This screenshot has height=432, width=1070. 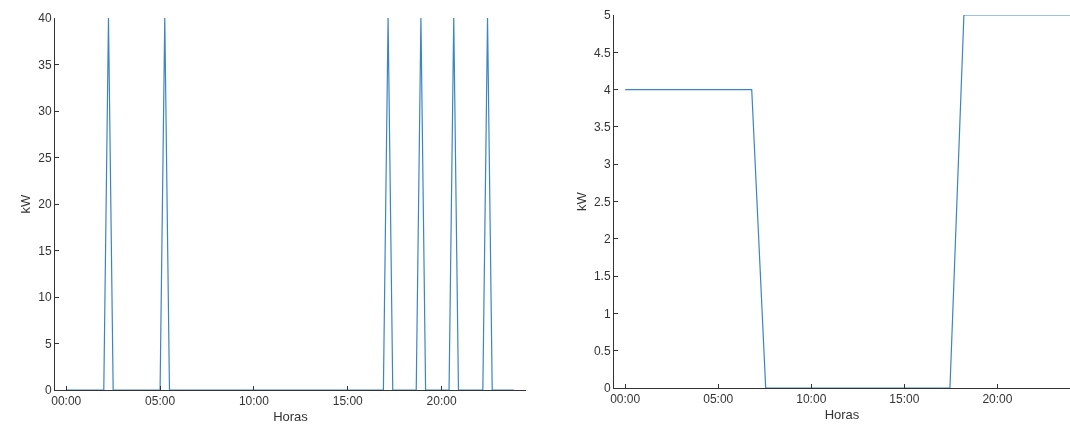 I want to click on y-tick-label: 3.5, so click(x=602, y=127).